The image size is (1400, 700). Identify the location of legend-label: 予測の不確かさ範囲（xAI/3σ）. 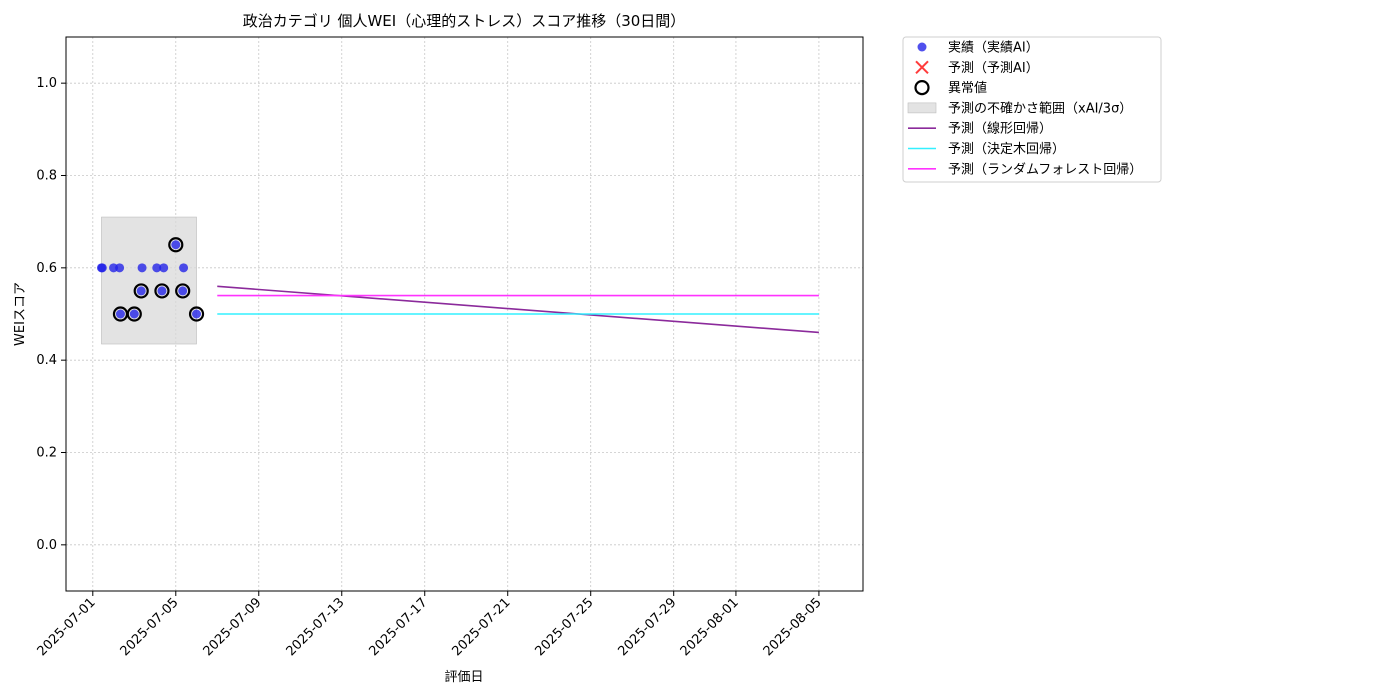
(1040, 108).